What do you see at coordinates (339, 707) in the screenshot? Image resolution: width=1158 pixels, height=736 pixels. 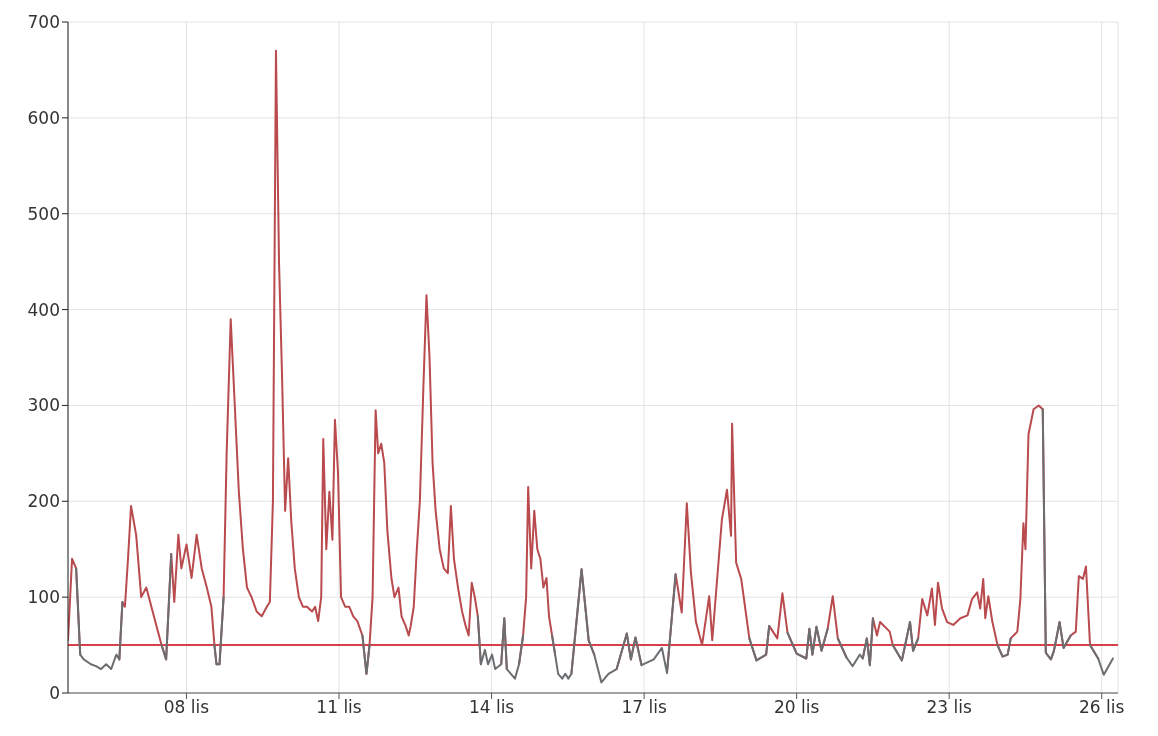 I see `x-tick-label: 11 lis` at bounding box center [339, 707].